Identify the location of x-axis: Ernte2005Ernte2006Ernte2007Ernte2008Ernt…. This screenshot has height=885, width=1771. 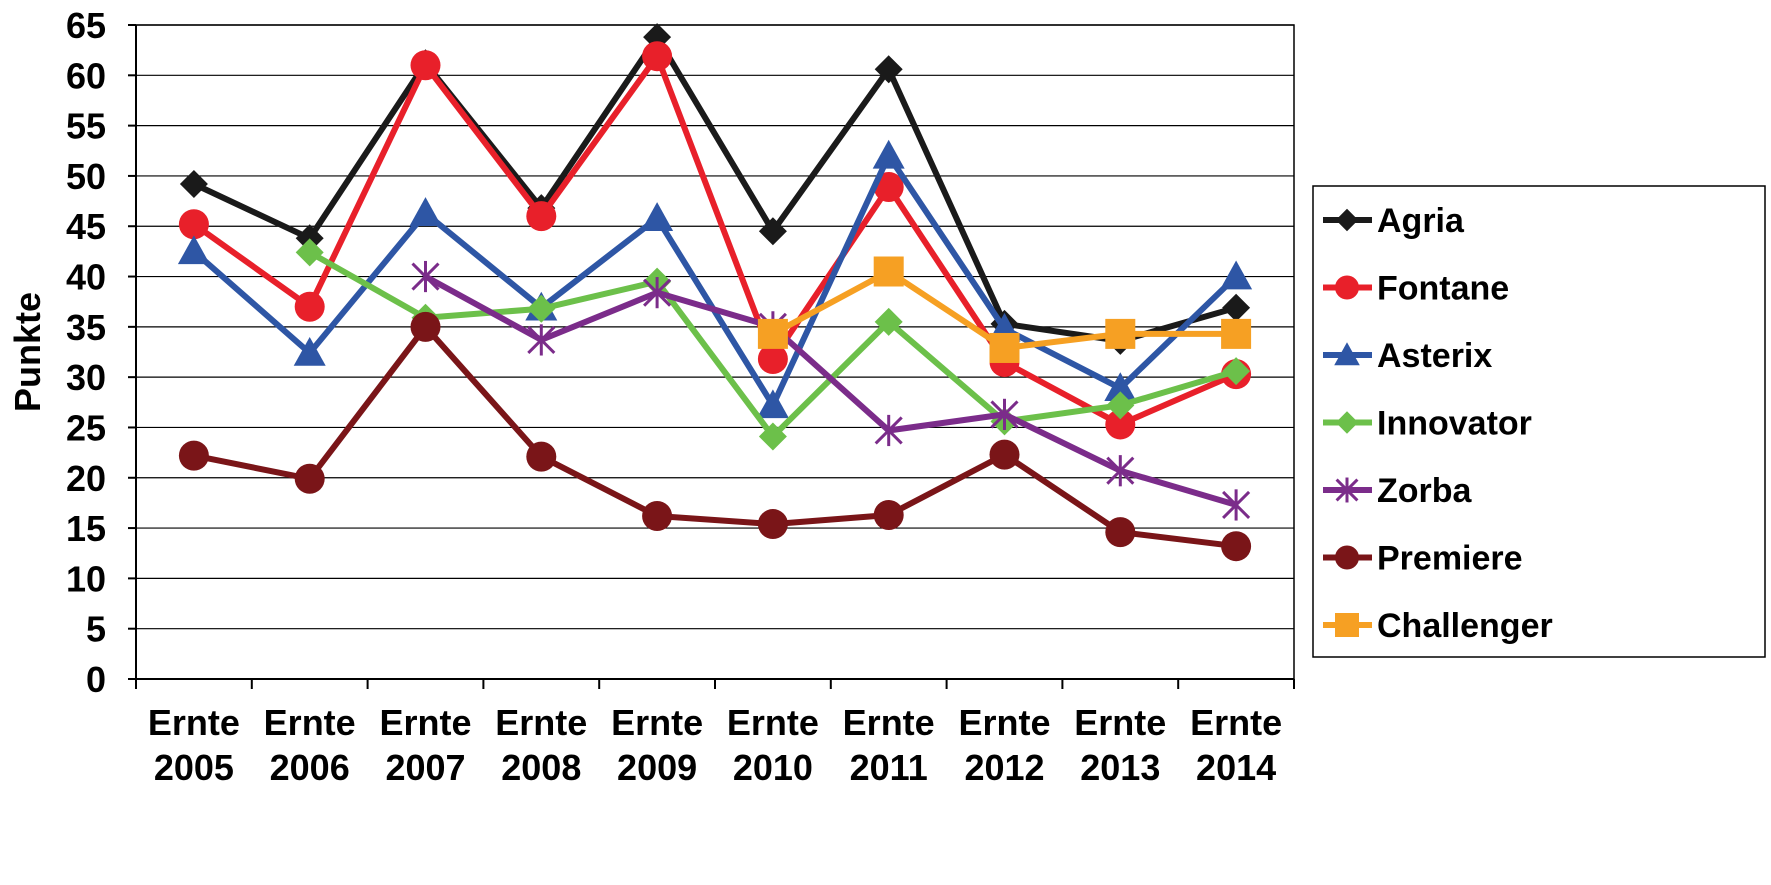
(715, 733).